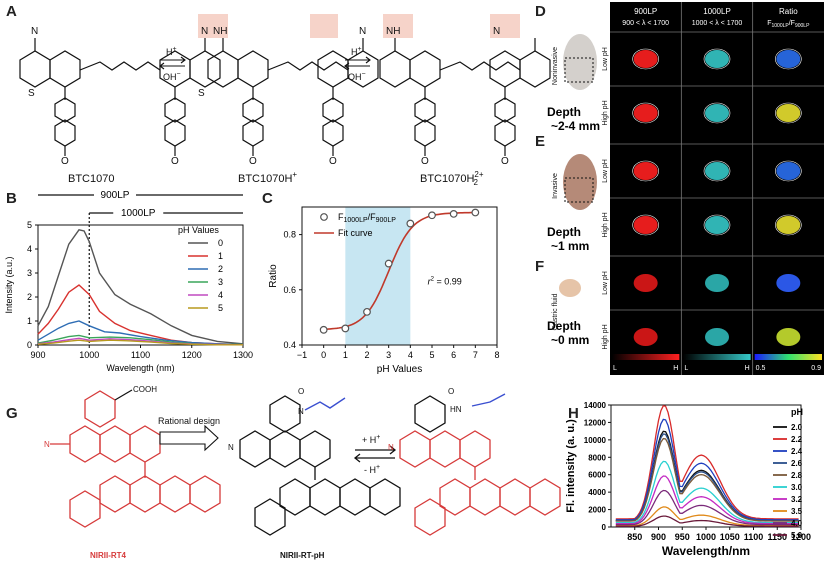 Image resolution: width=824 pixels, height=569 pixels. What do you see at coordinates (686, 368) in the screenshot?
I see `colorbar-low: L` at bounding box center [686, 368].